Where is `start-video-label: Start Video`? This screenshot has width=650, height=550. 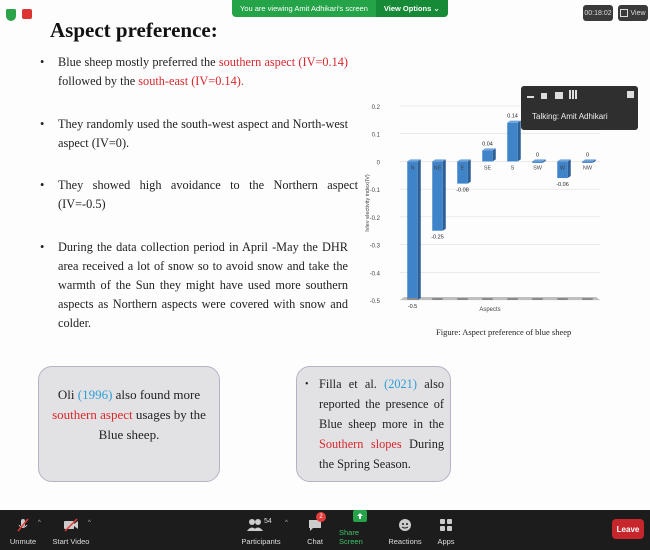
start-video-label: Start Video is located at coordinates (71, 541).